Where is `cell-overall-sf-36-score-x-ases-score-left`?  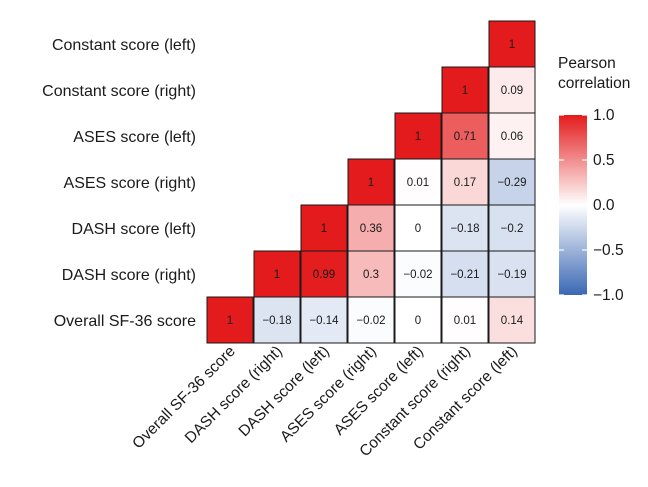 cell-overall-sf-36-score-x-ases-score-left is located at coordinates (418, 320).